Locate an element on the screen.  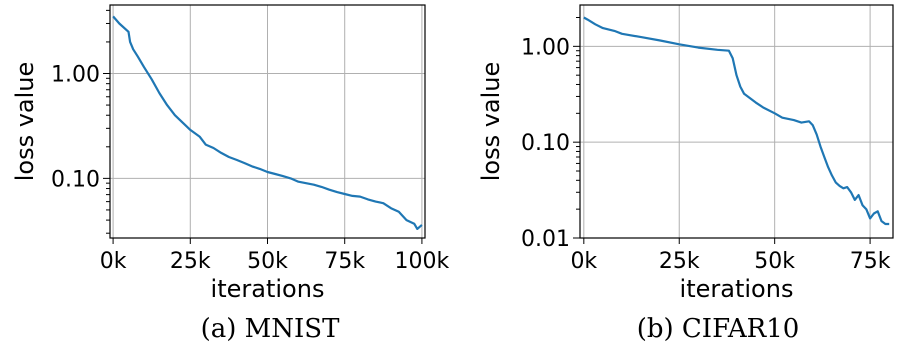
y-tick-label: 0.01 is located at coordinates (545, 239).